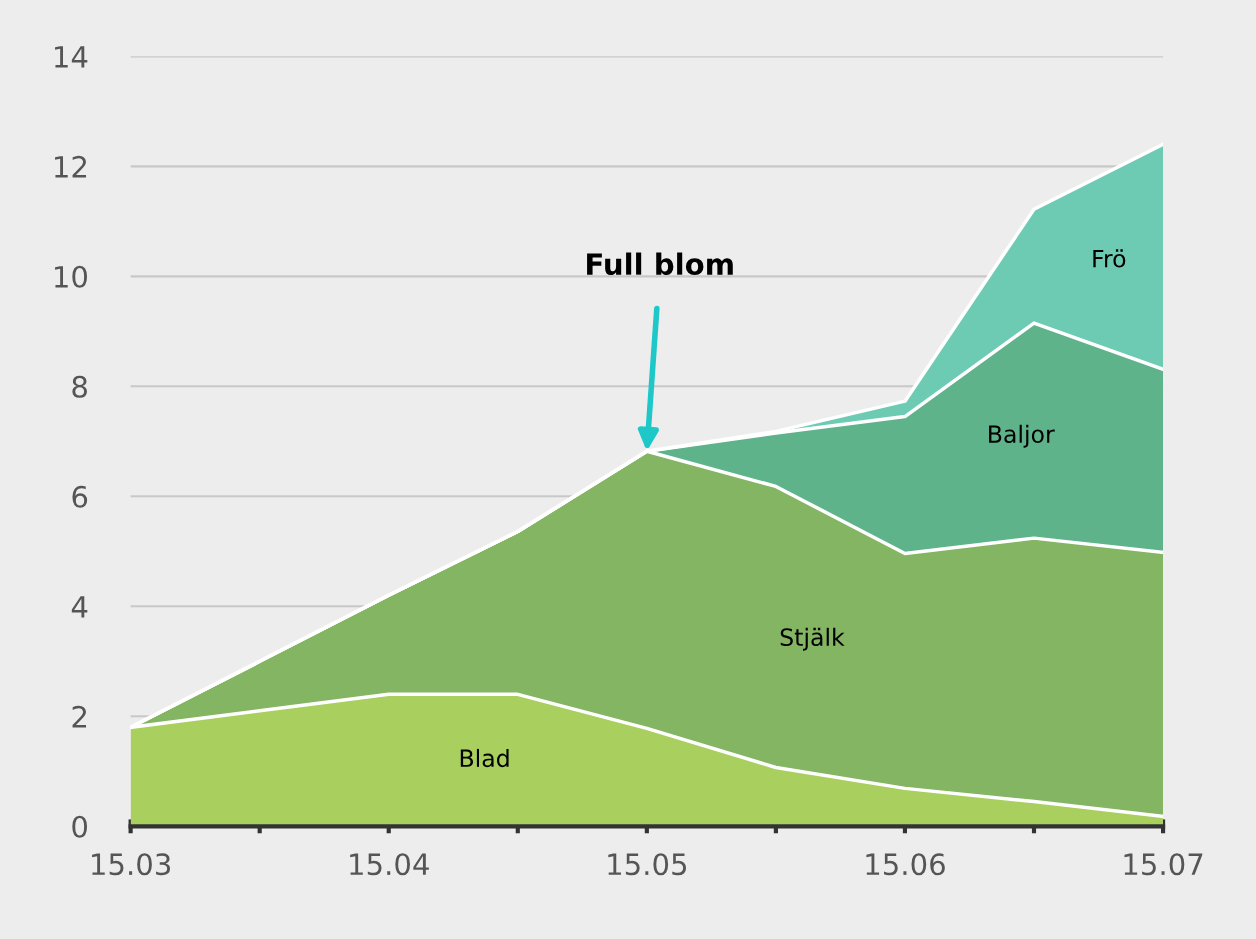 Image resolution: width=1256 pixels, height=939 pixels. I want to click on x-tick-label: 15.03, so click(131, 864).